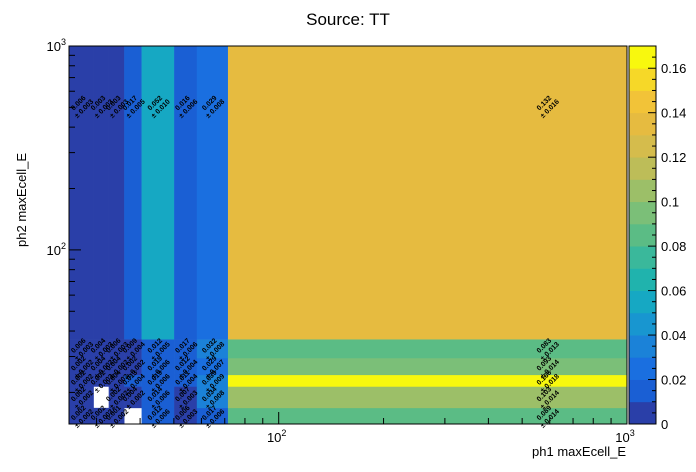 The height and width of the screenshot is (472, 696). I want to click on y-tick-label: 10², so click(56, 249).